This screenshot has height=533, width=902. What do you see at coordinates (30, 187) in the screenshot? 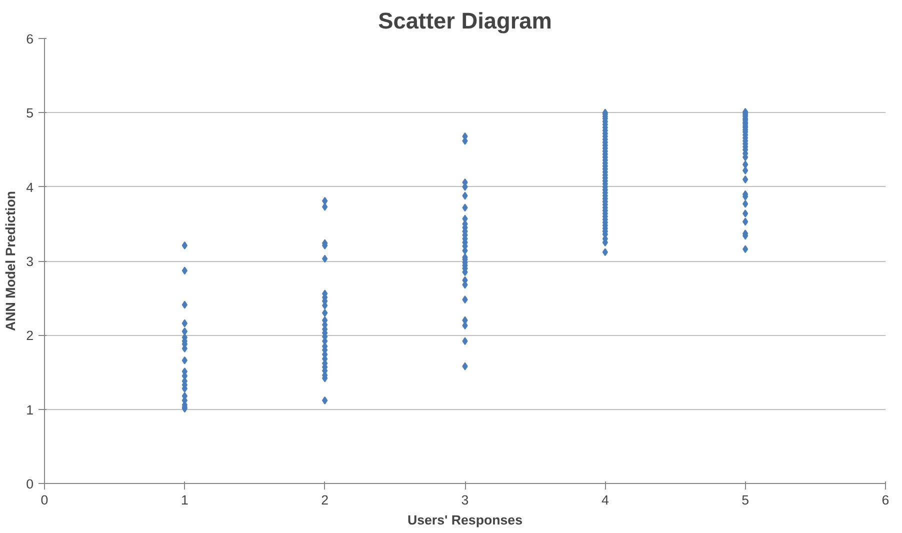
I see `y-tick-label: 4` at bounding box center [30, 187].